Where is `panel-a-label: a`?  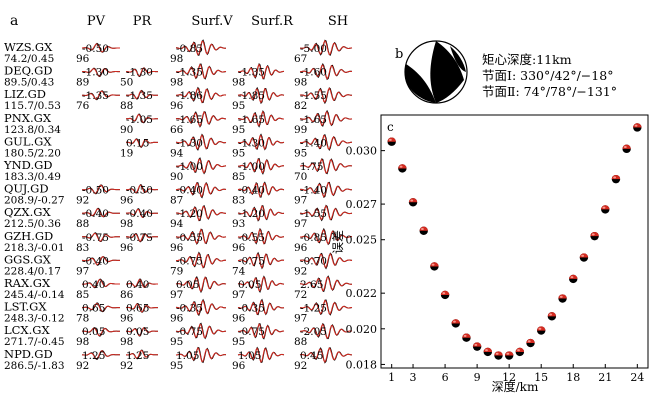
panel-a-label: a is located at coordinates (14, 21).